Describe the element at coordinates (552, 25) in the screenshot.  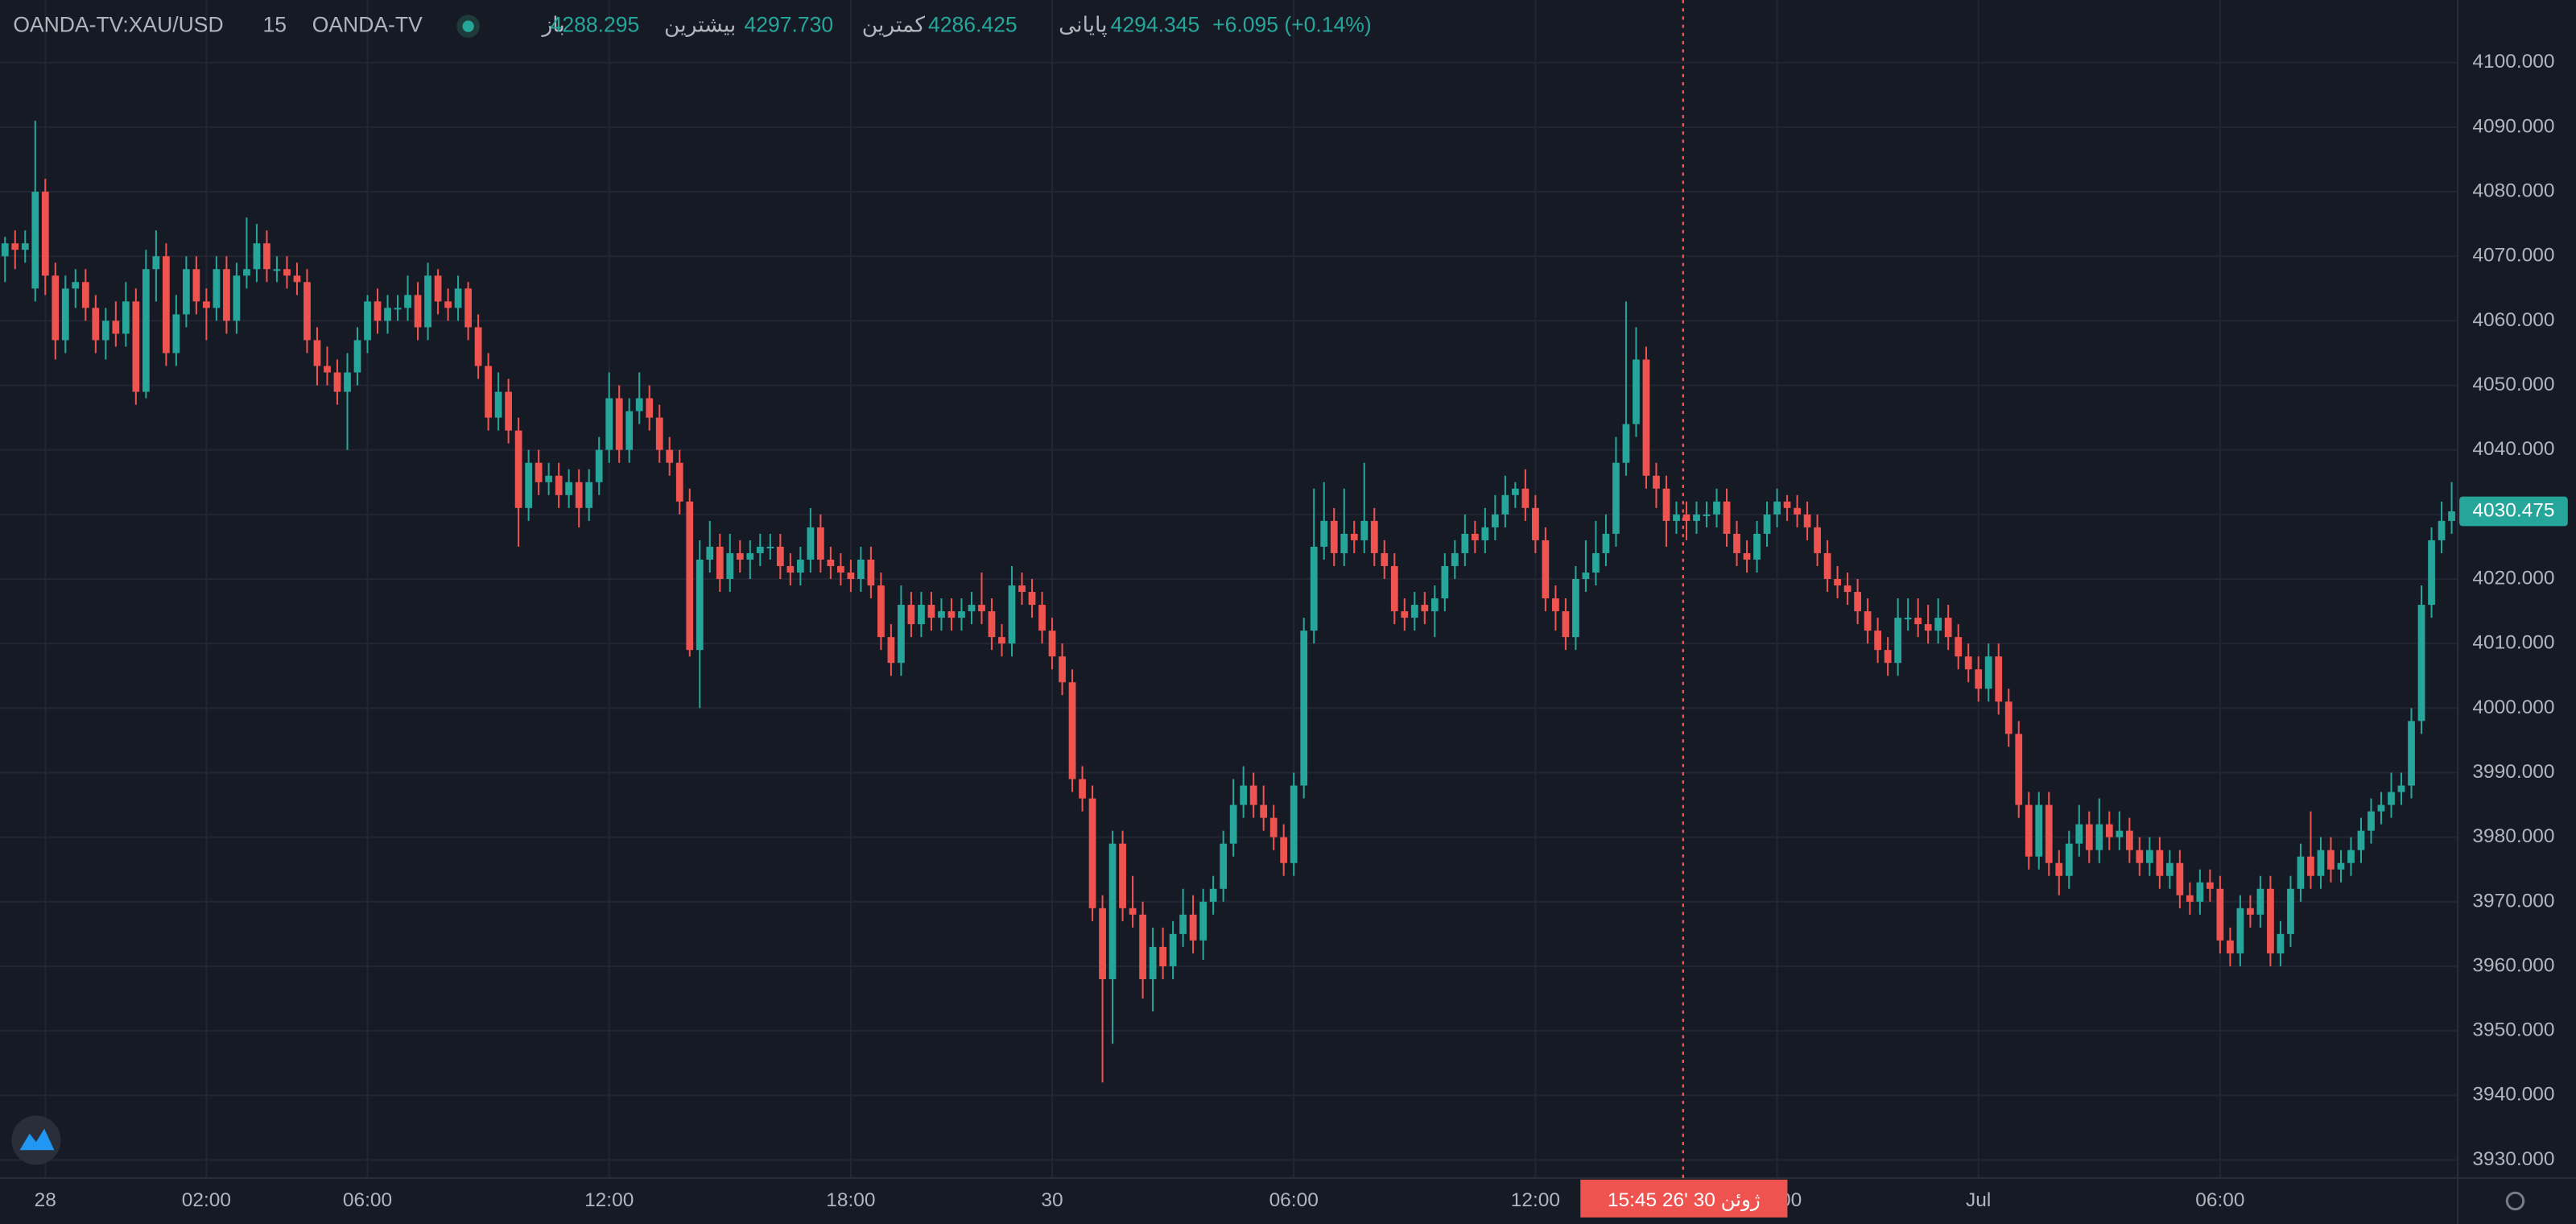
I see `open-label: باز` at that location.